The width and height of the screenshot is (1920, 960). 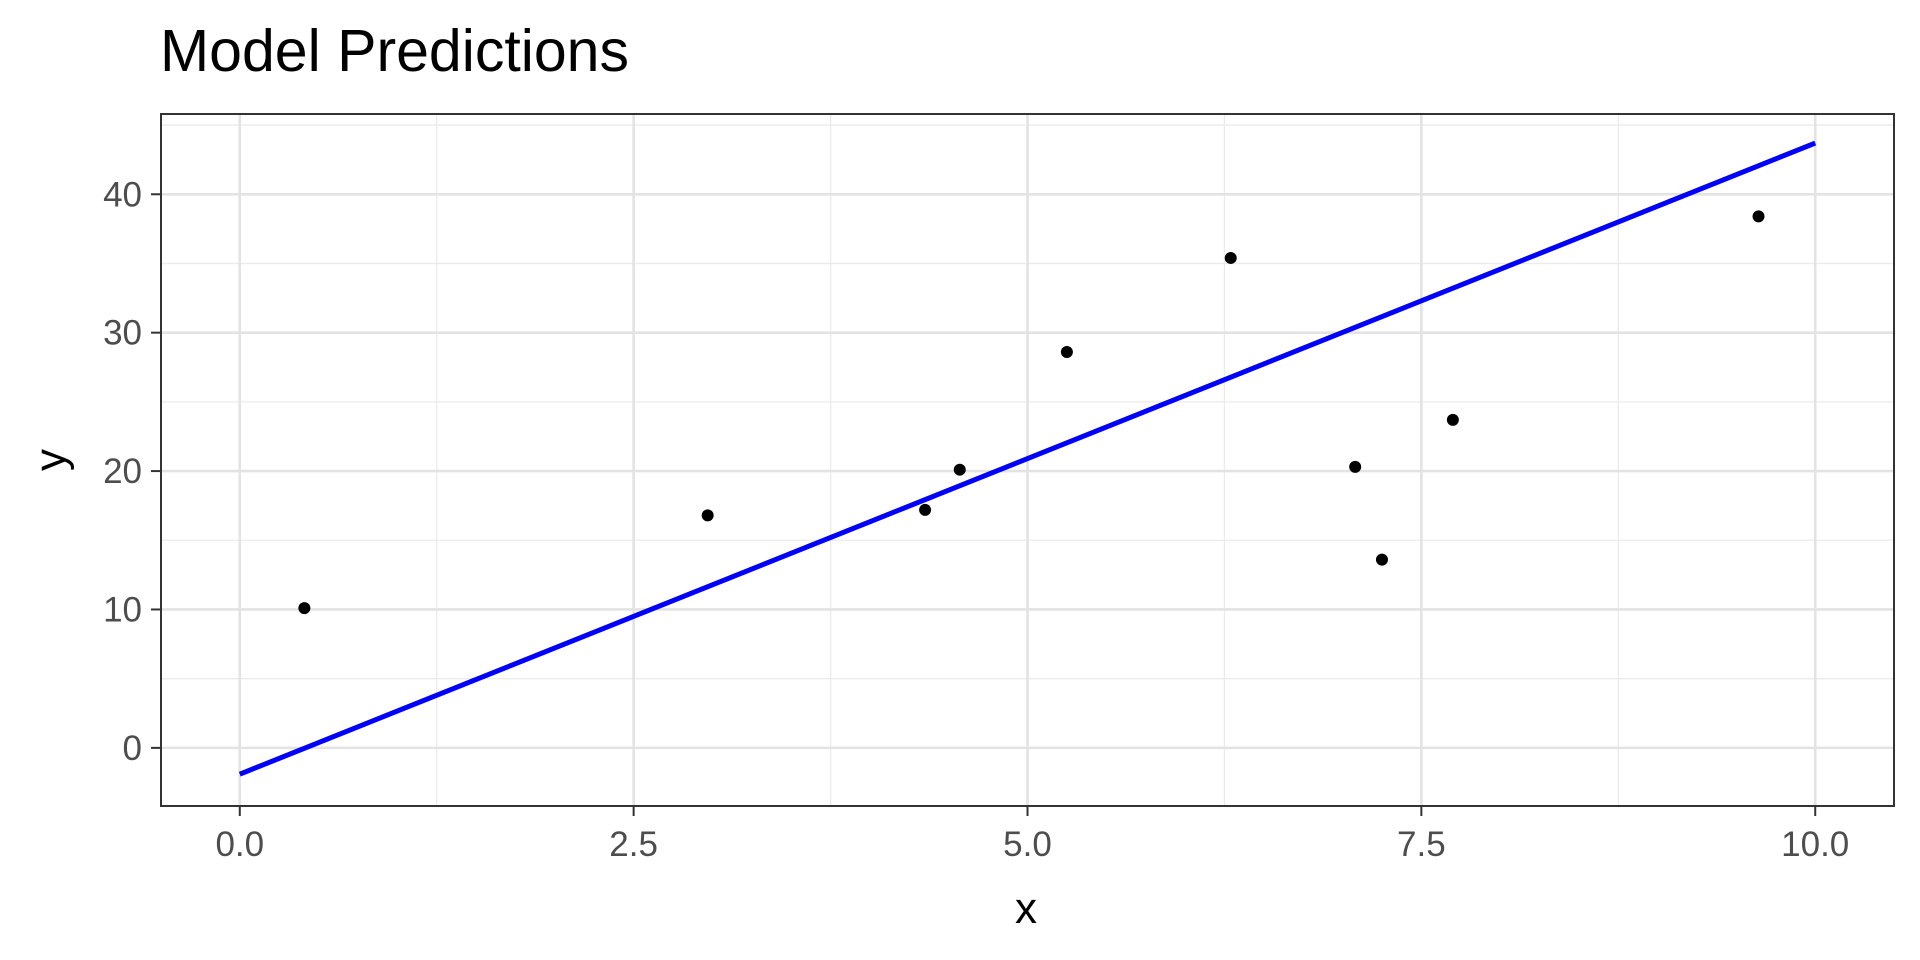 I want to click on x-tick-label: 10.0, so click(x=1815, y=844).